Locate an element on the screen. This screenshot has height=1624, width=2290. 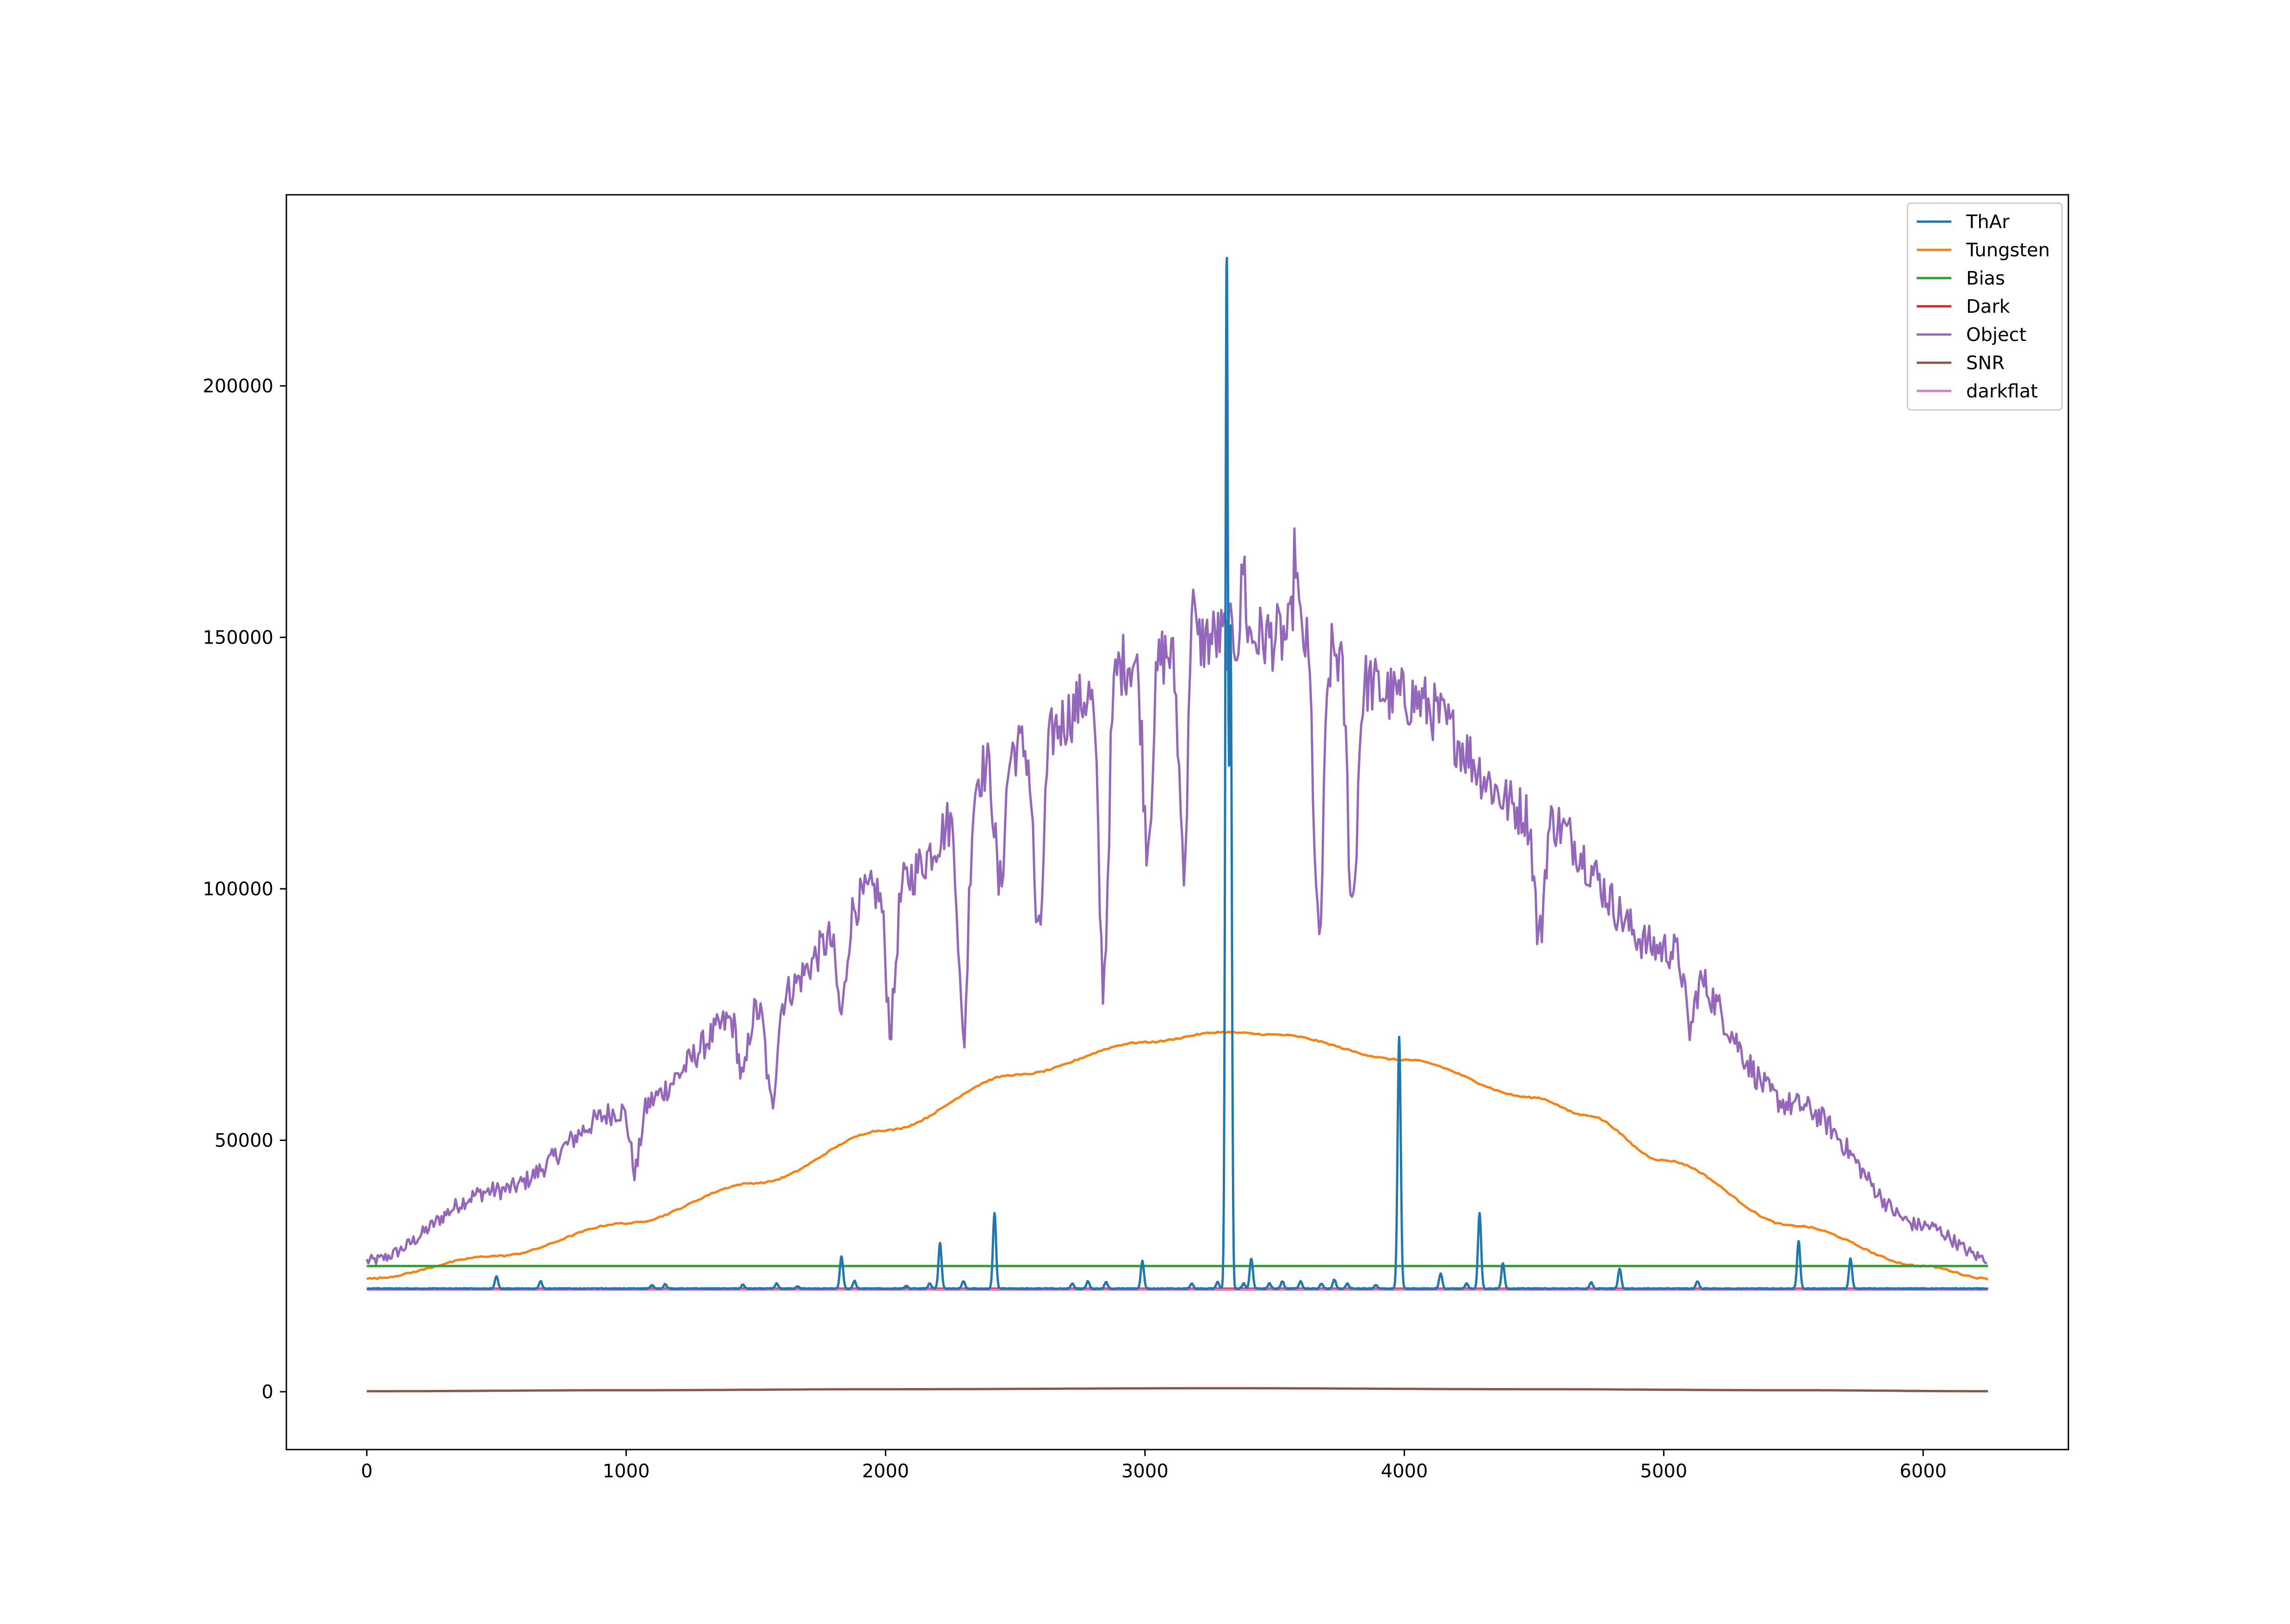
y-axis: 0 50000 100000 150000 200000 is located at coordinates (244, 889).